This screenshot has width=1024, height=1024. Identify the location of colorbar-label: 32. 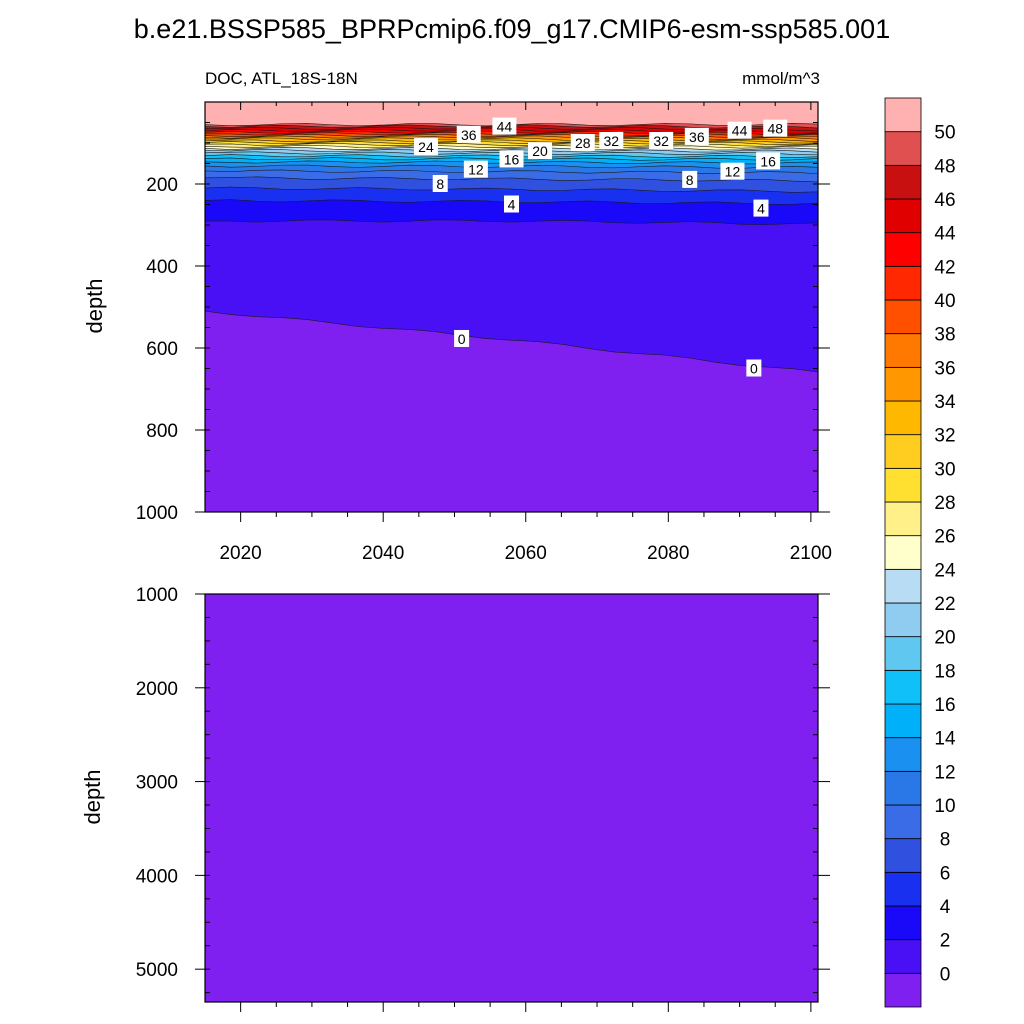
(944, 436).